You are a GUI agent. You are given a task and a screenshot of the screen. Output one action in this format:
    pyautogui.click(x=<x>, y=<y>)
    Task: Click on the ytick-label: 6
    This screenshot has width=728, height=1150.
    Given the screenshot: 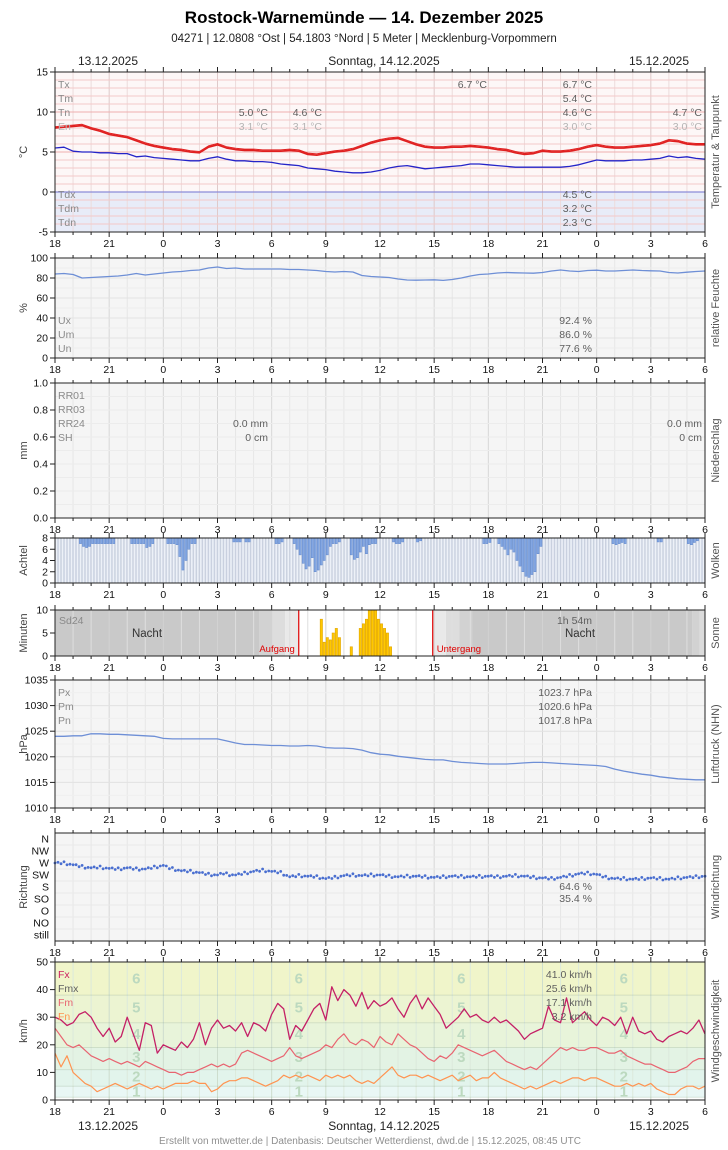 What is the action you would take?
    pyautogui.click(x=45, y=550)
    